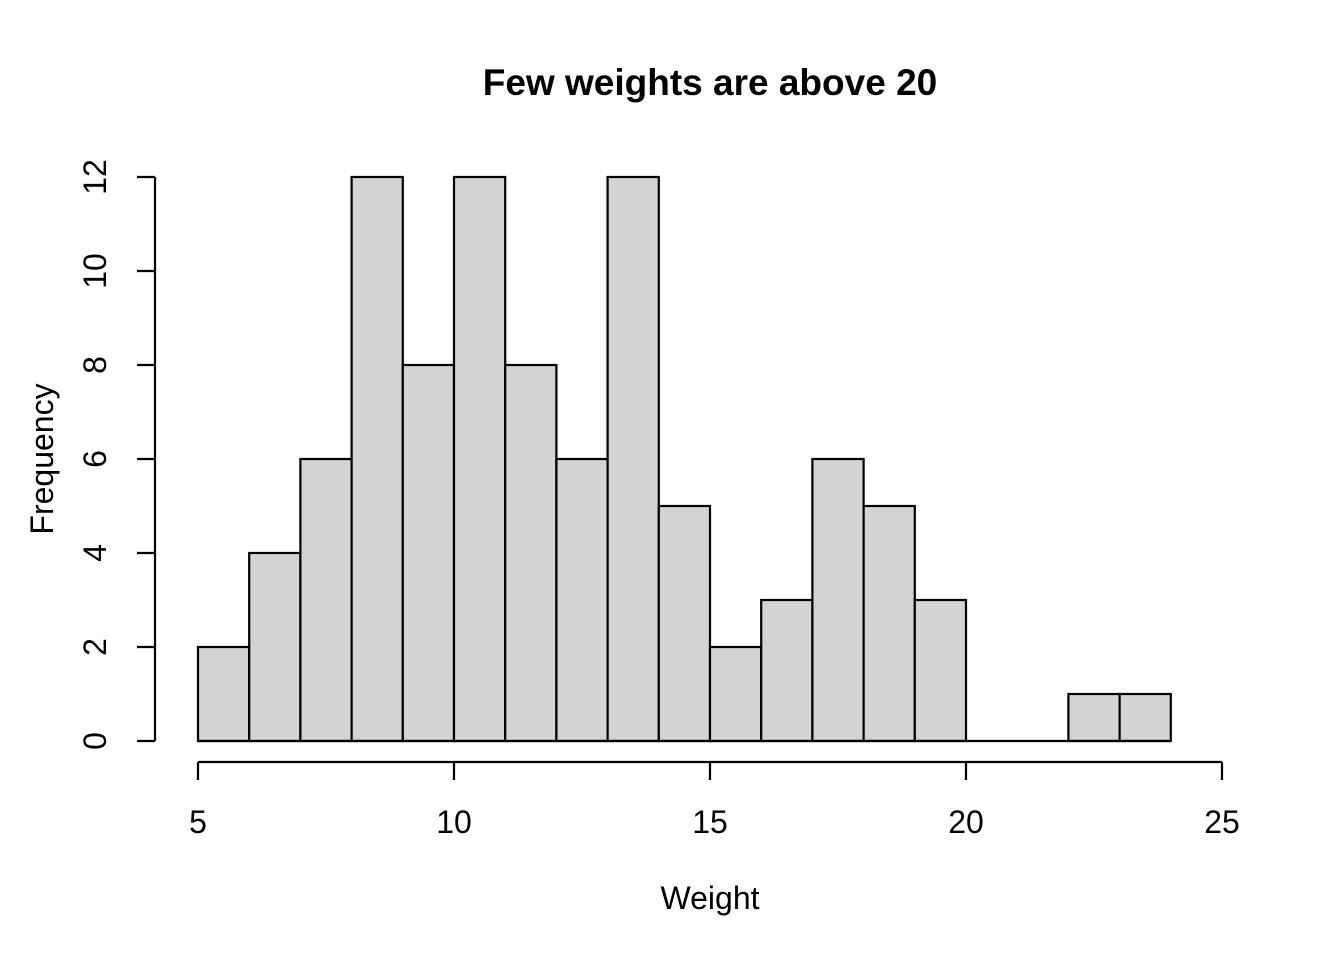  What do you see at coordinates (95, 459) in the screenshot?
I see `y-tick-label: 6` at bounding box center [95, 459].